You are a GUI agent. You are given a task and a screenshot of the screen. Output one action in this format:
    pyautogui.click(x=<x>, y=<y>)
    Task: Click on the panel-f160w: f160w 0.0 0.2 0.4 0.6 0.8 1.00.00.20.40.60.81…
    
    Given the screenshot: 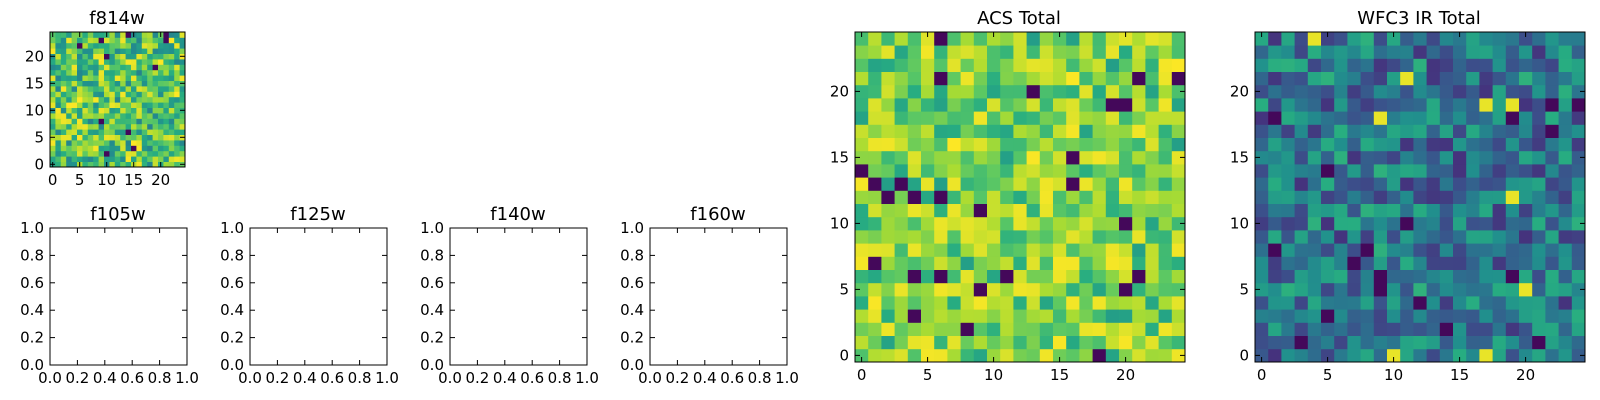 What is the action you would take?
    pyautogui.click(x=709, y=295)
    